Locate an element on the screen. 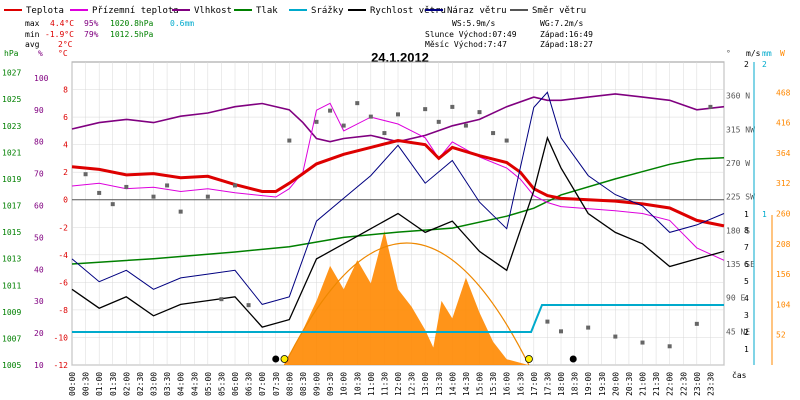 The width and height of the screenshot is (800, 400). stat-sun: Slunce Východ:07:49 is located at coordinates (471, 34).